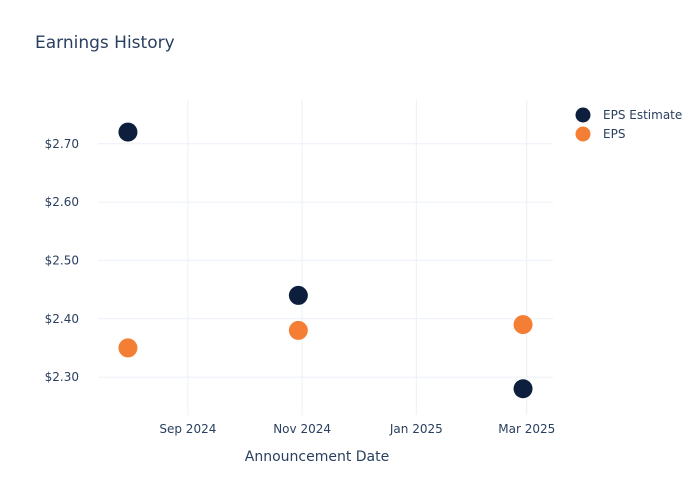 Image resolution: width=700 pixels, height=500 pixels. I want to click on x-axis-title: Announcement Date, so click(317, 457).